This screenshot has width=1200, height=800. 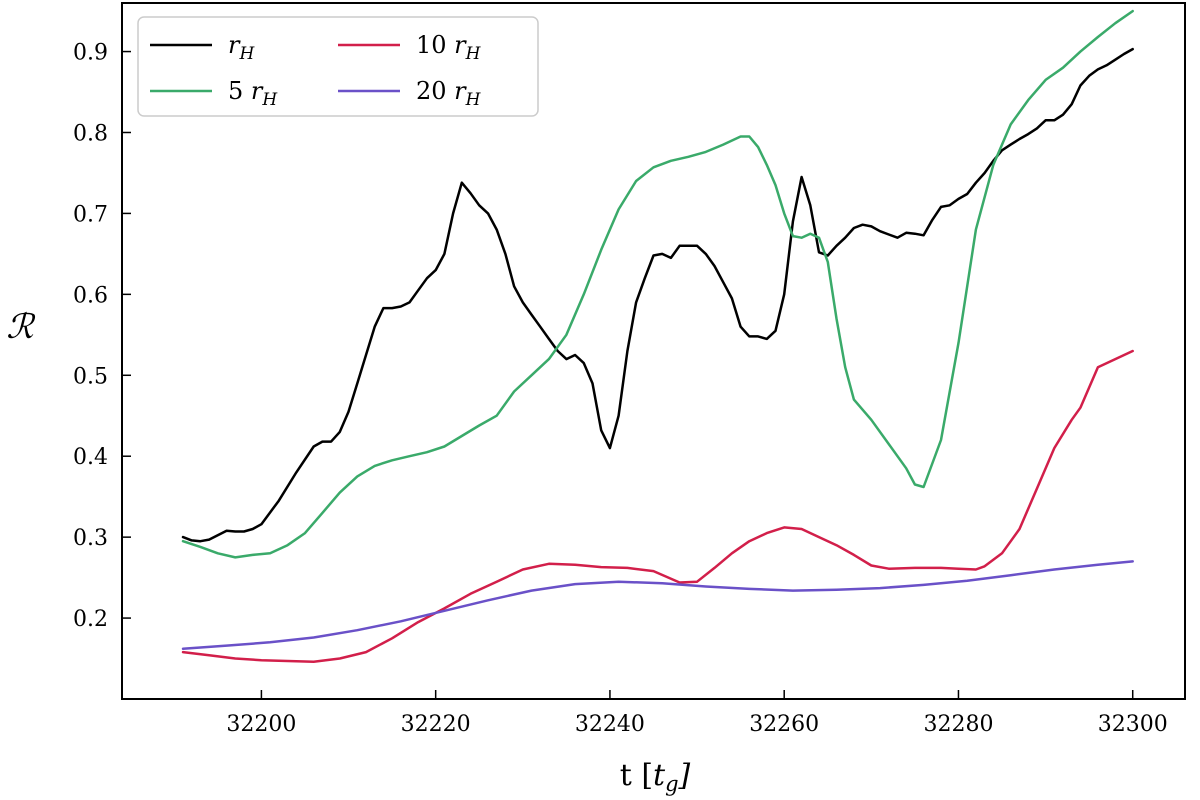 What do you see at coordinates (261, 724) in the screenshot?
I see `x-tick-label: 32200` at bounding box center [261, 724].